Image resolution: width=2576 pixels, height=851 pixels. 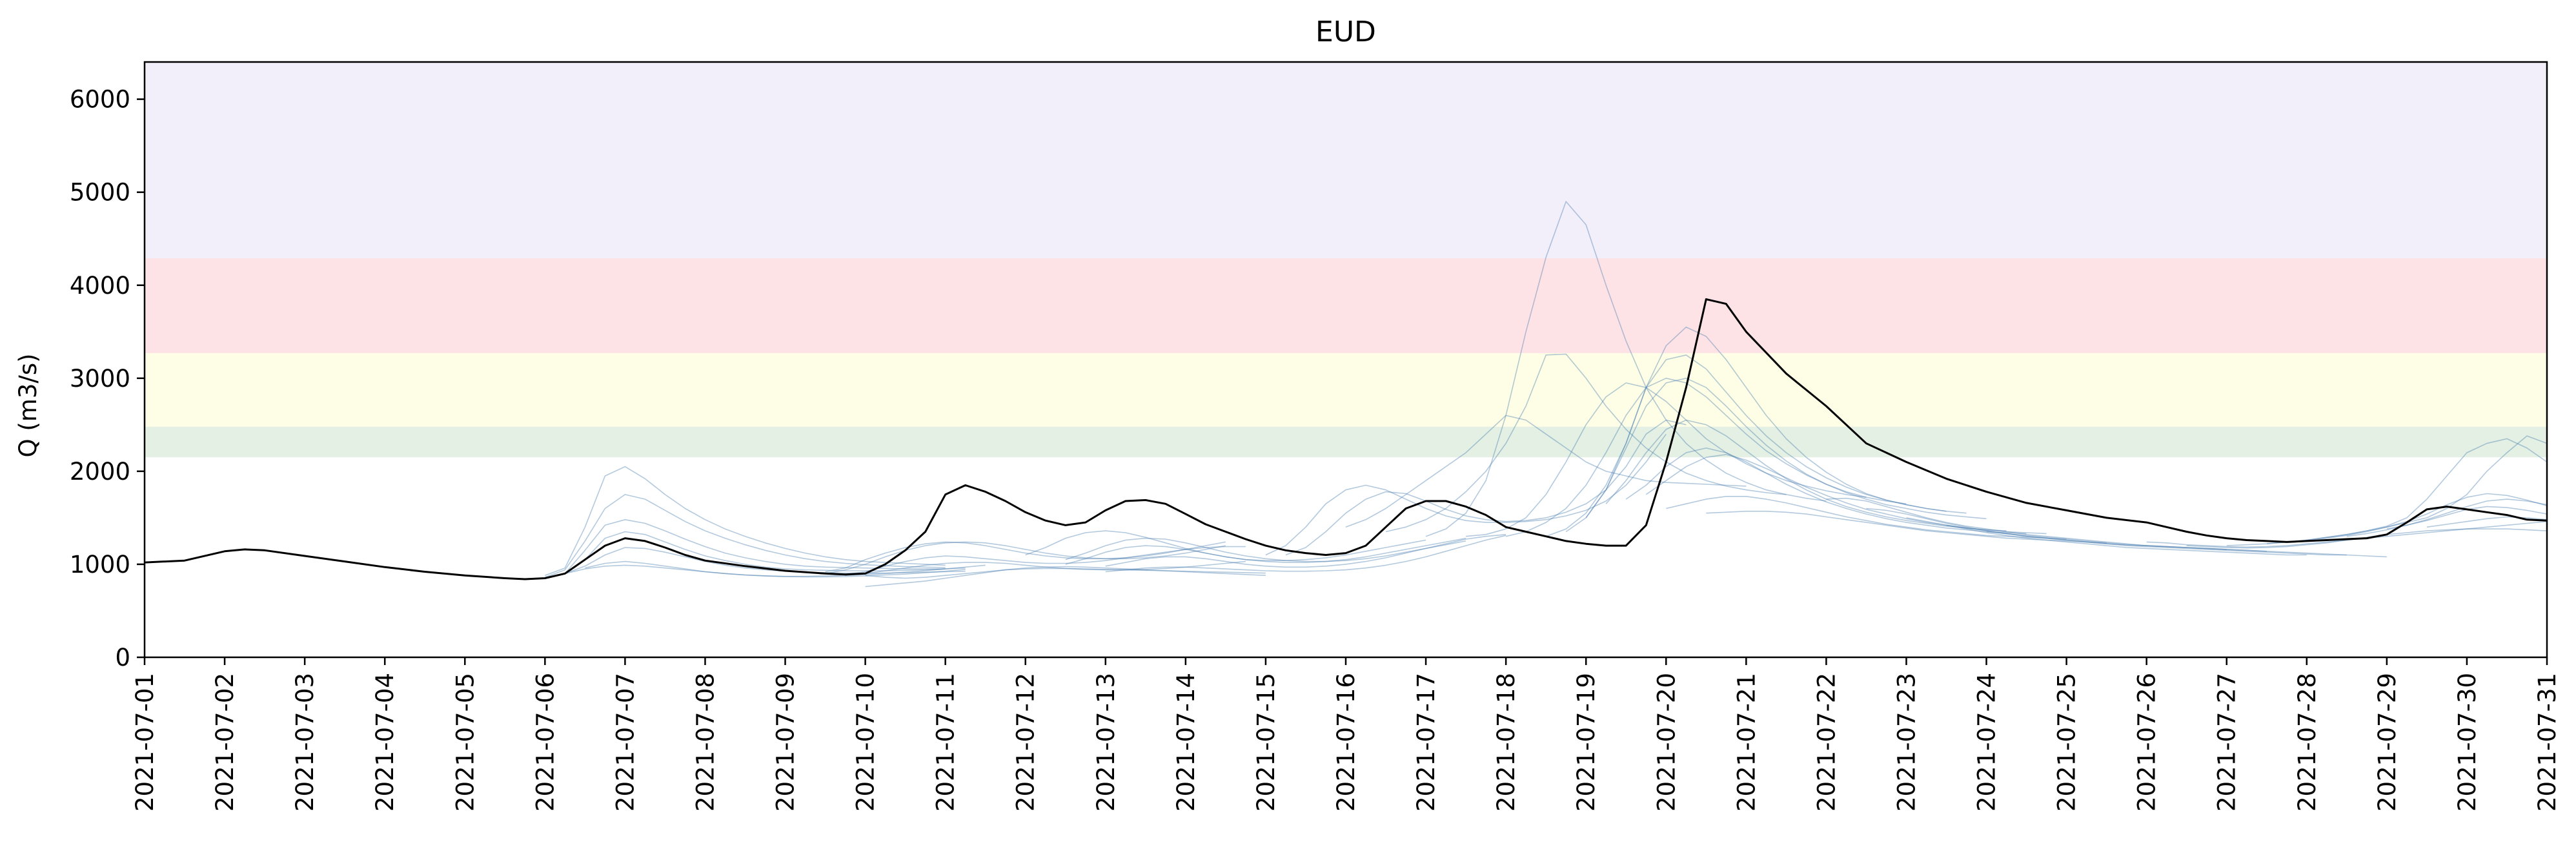 What do you see at coordinates (100, 379) in the screenshot?
I see `y-tick-label: 3000` at bounding box center [100, 379].